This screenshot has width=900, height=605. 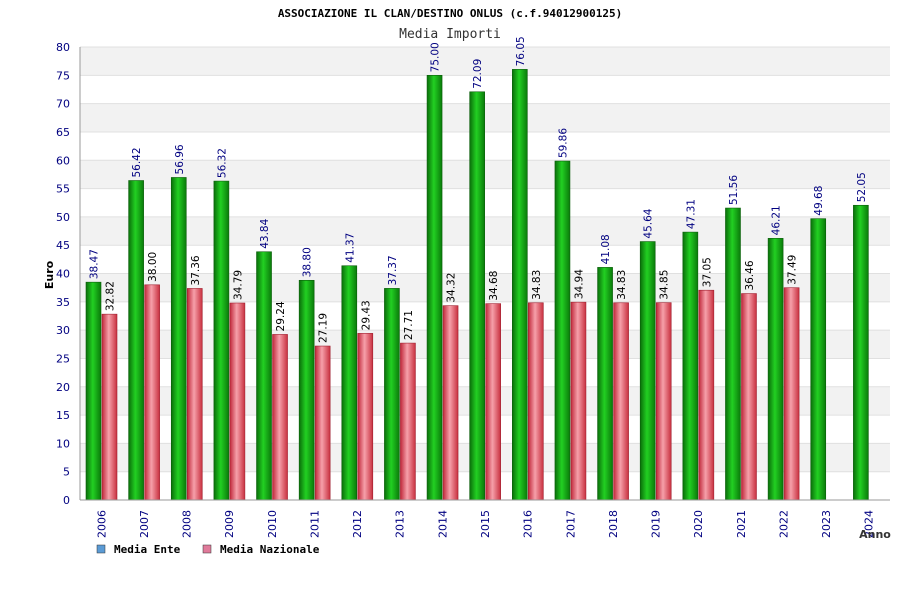 What do you see at coordinates (95, 264) in the screenshot?
I see `data-label-ente: 38.47` at bounding box center [95, 264].